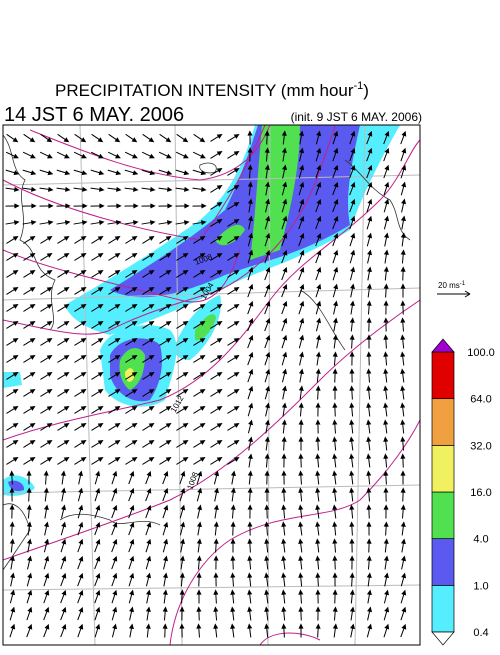  I want to click on wind-scale-label: 20 ms-1, so click(452, 285).